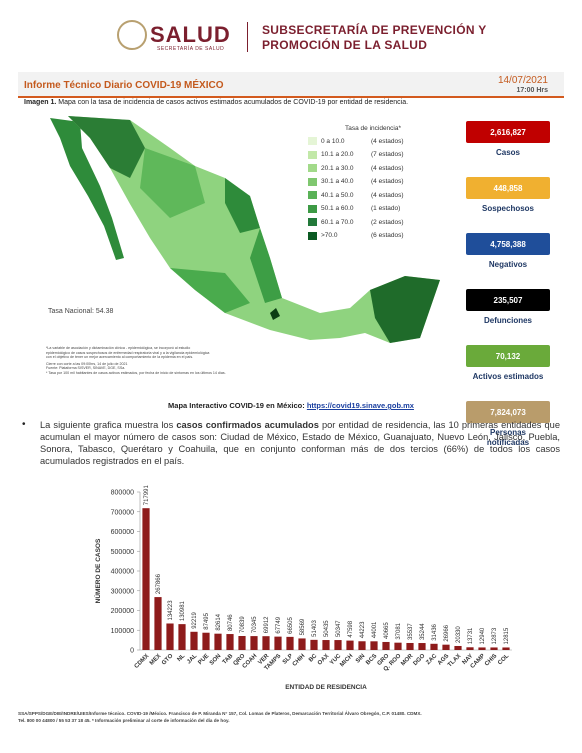 The height and width of the screenshot is (753, 582). Describe the element at coordinates (247, 37) in the screenshot. I see `separator` at that location.